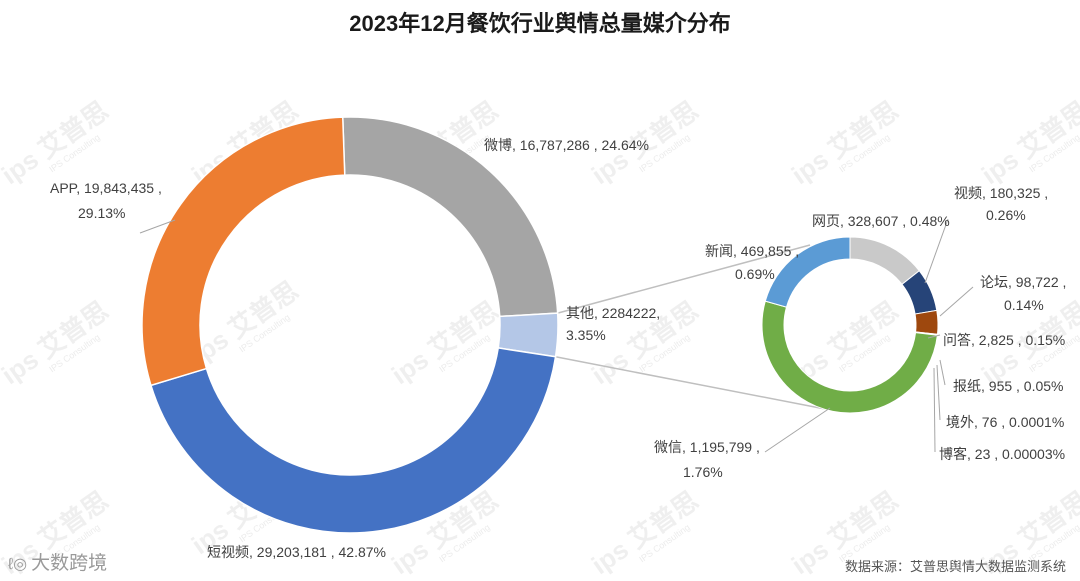 Image resolution: width=1080 pixels, height=581 pixels. I want to click on sub-donut, so click(850, 325).